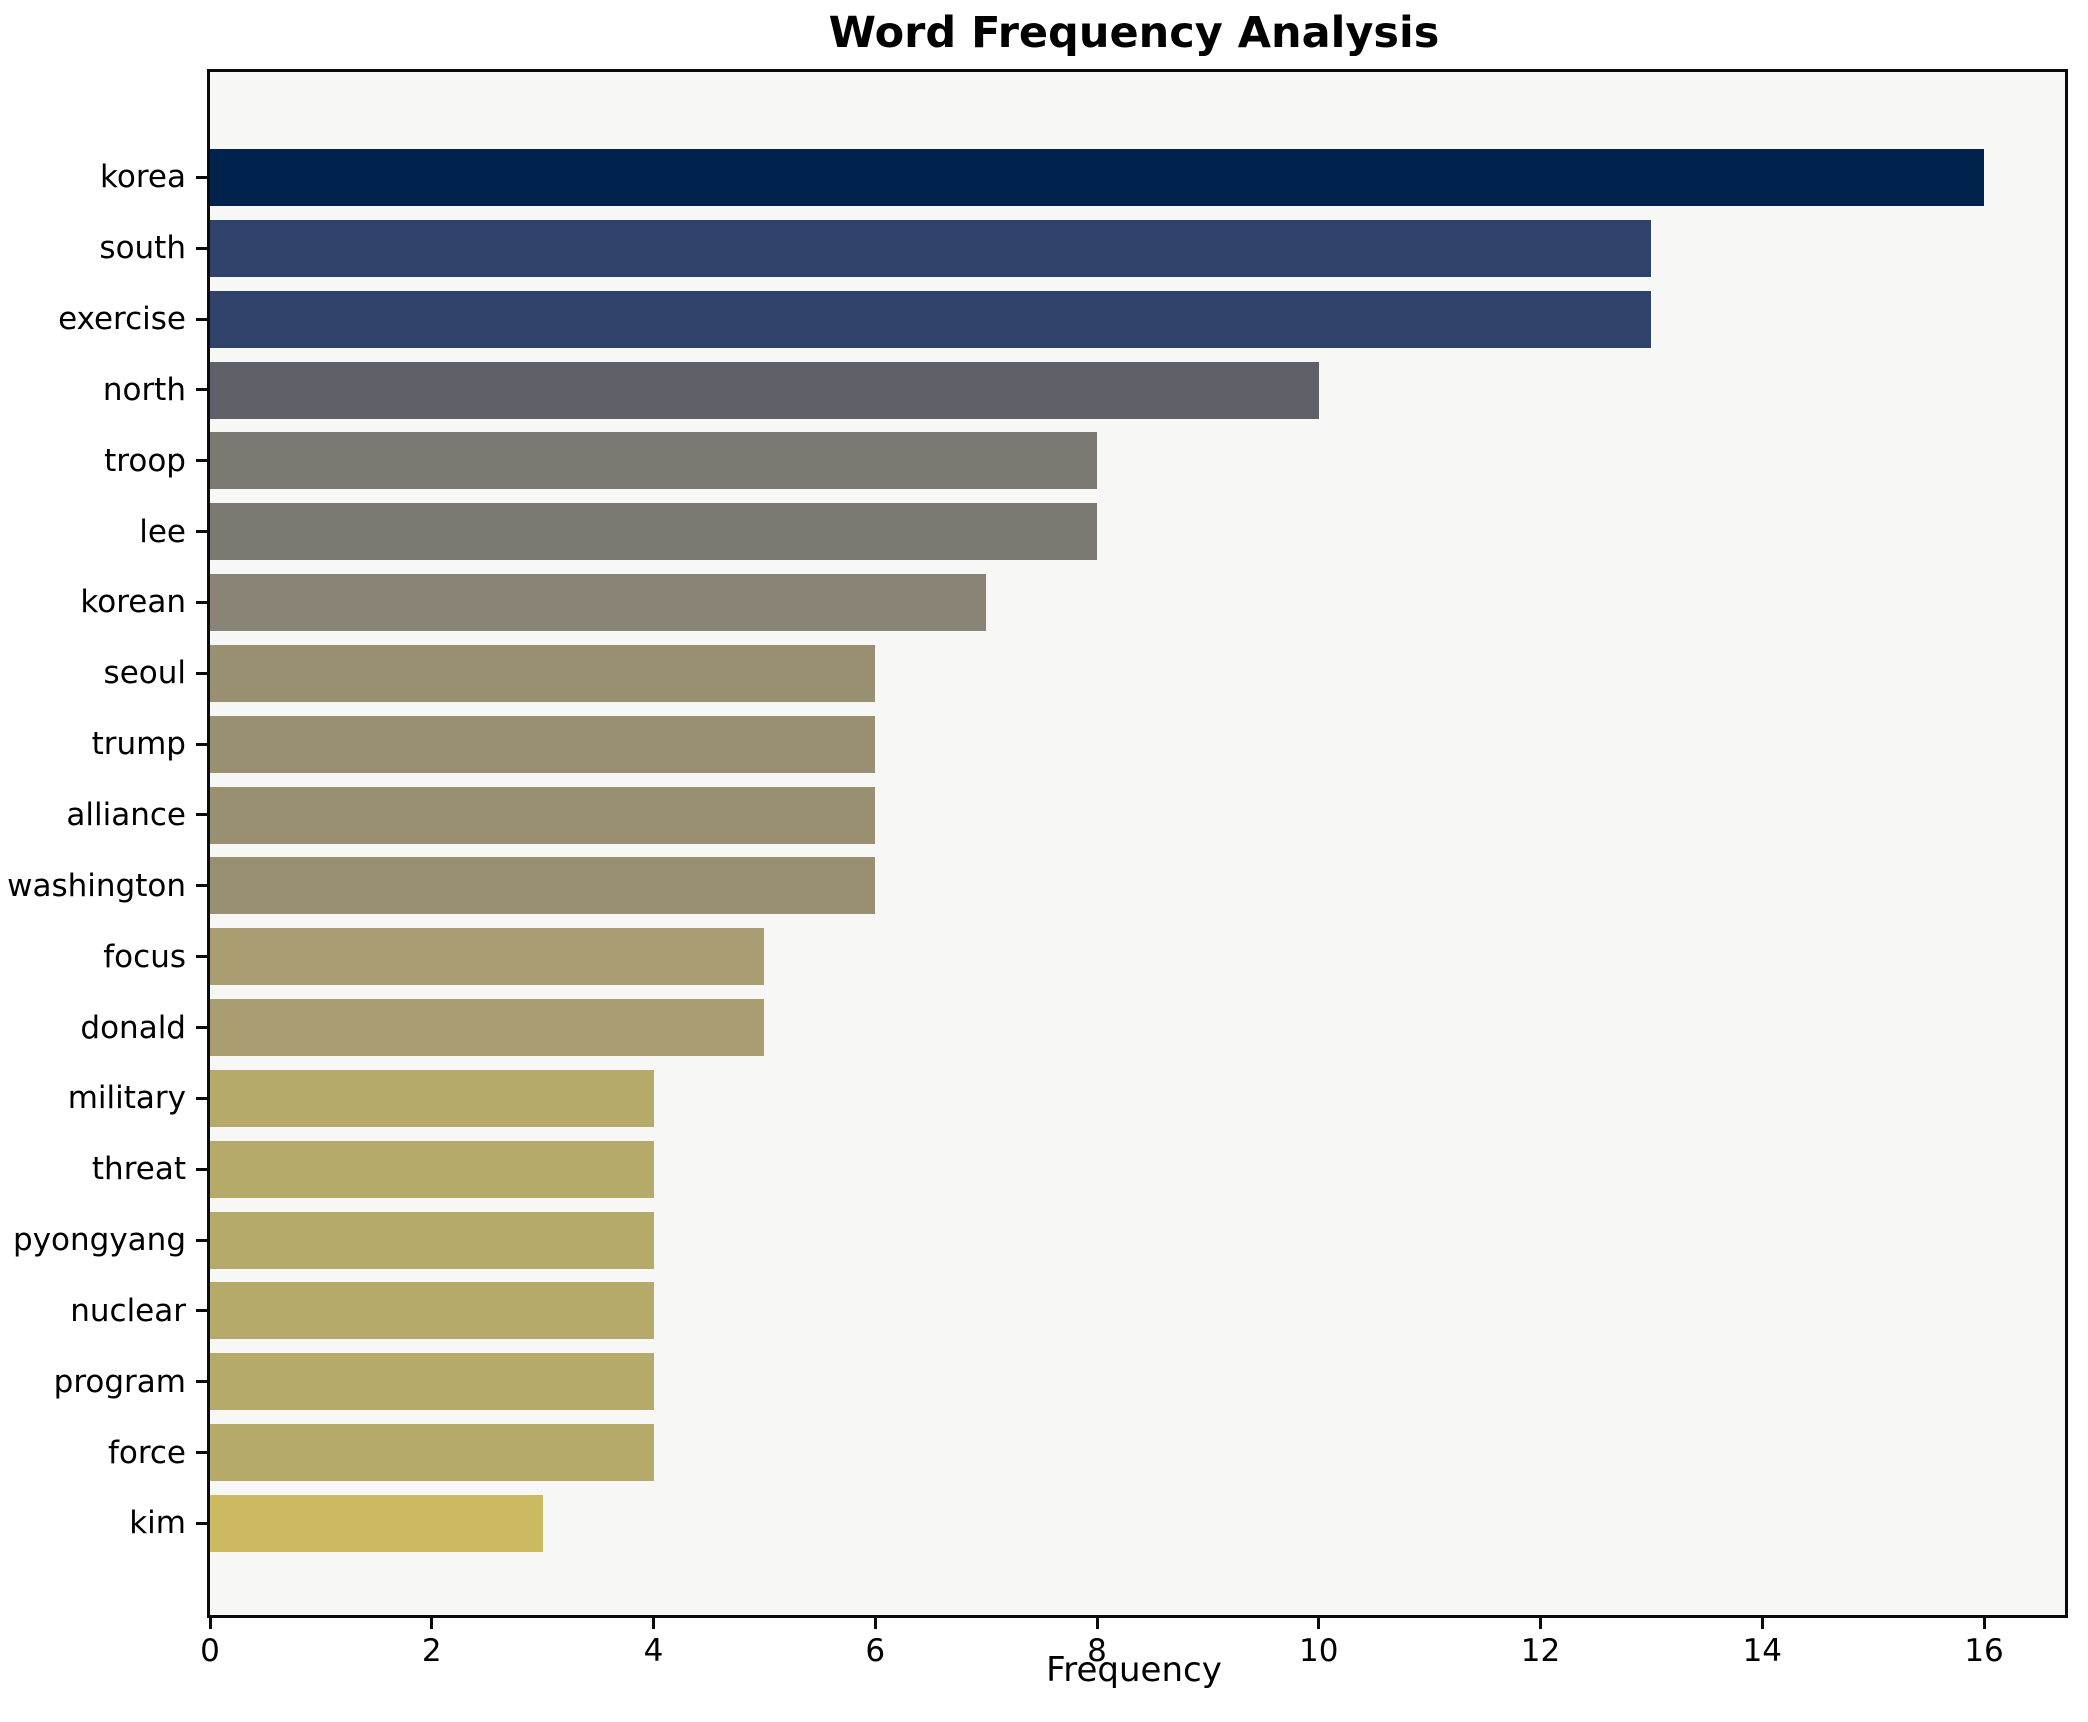 This screenshot has height=1722, width=2088. What do you see at coordinates (543, 673) in the screenshot?
I see `bar-seoul` at bounding box center [543, 673].